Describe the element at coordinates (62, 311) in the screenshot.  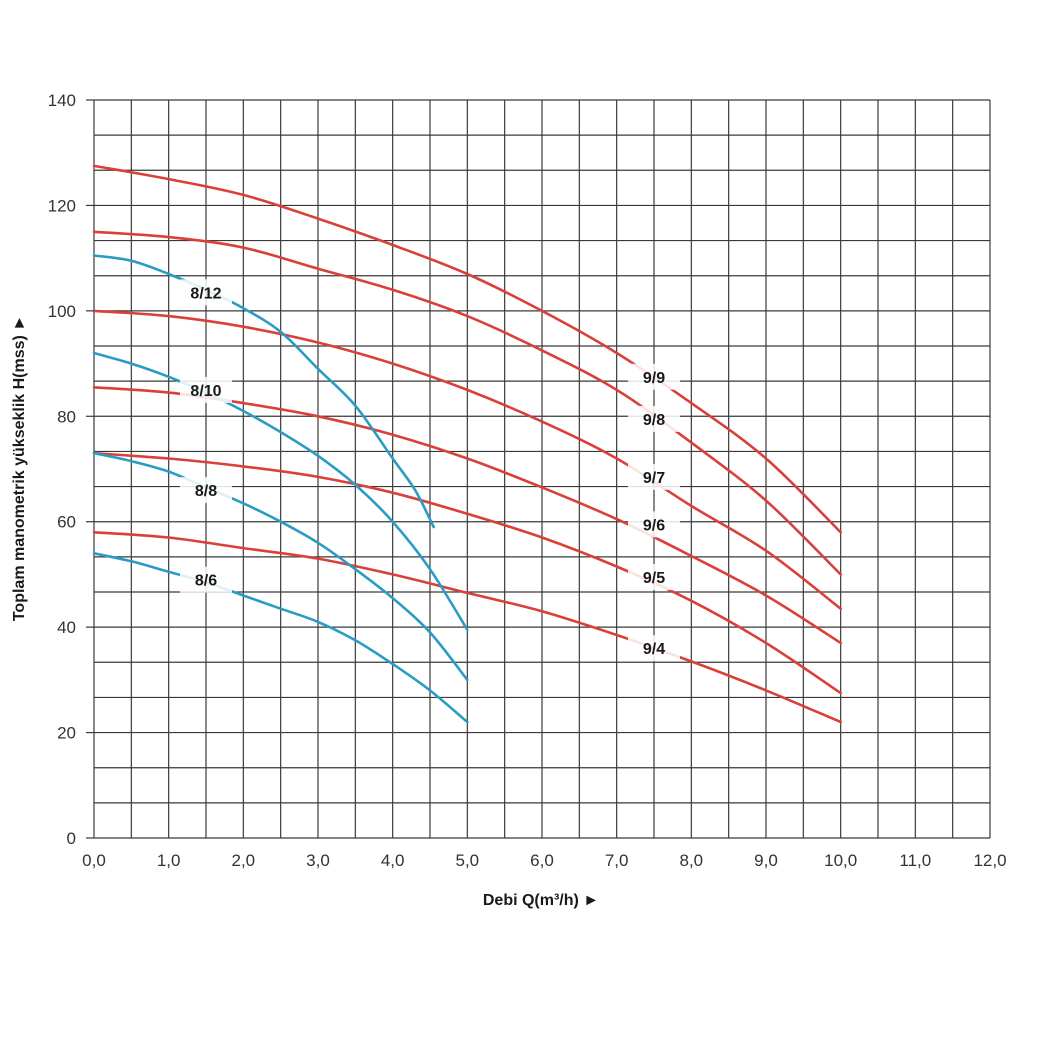
I see `y-tick-label: 100` at that location.